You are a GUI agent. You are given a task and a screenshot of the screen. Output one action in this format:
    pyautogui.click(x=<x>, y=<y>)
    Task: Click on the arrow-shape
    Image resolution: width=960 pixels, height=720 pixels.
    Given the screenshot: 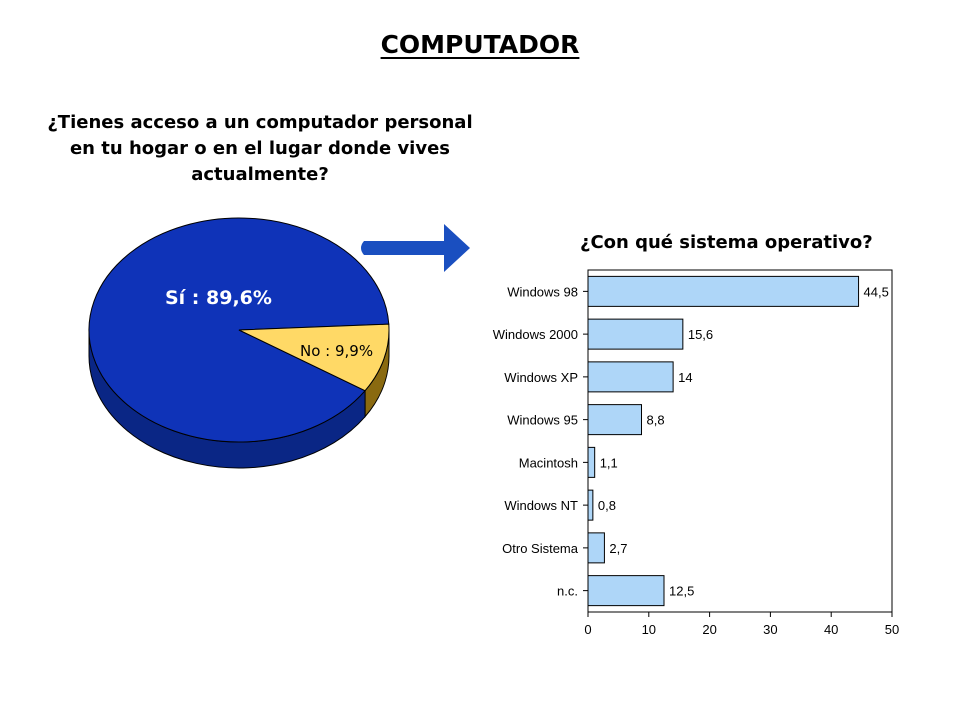 What is the action you would take?
    pyautogui.click(x=415, y=248)
    